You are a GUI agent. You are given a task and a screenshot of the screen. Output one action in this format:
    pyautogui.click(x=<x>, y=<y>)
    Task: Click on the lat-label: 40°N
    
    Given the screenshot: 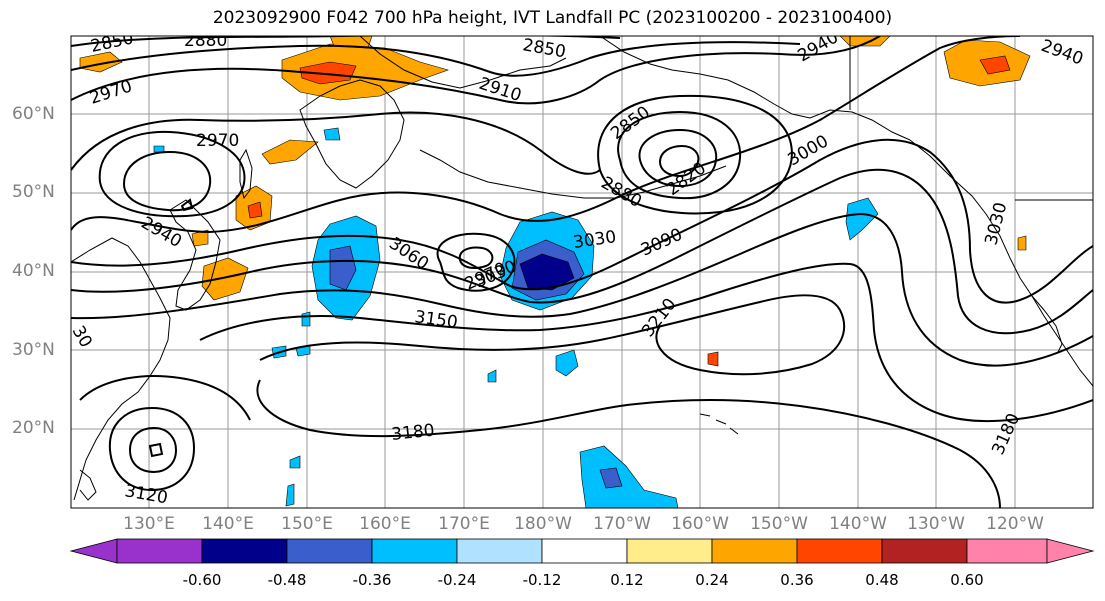 What is the action you would take?
    pyautogui.click(x=33, y=271)
    